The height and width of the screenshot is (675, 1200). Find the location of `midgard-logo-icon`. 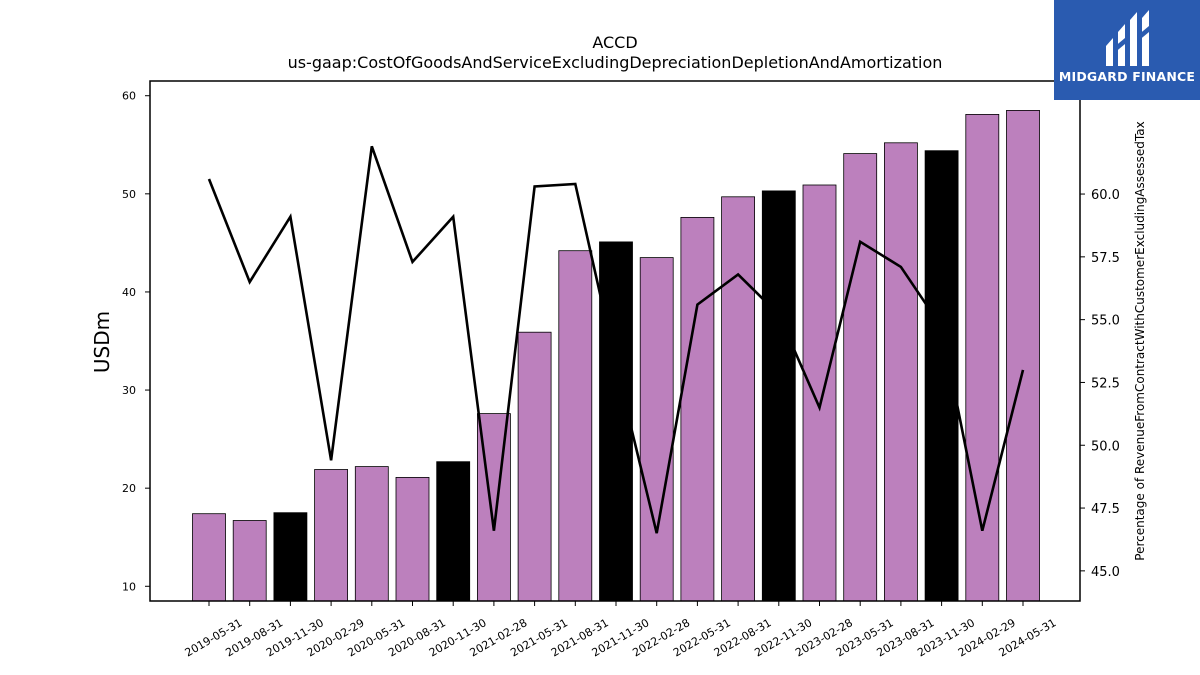

midgard-logo-icon is located at coordinates (1127, 38).